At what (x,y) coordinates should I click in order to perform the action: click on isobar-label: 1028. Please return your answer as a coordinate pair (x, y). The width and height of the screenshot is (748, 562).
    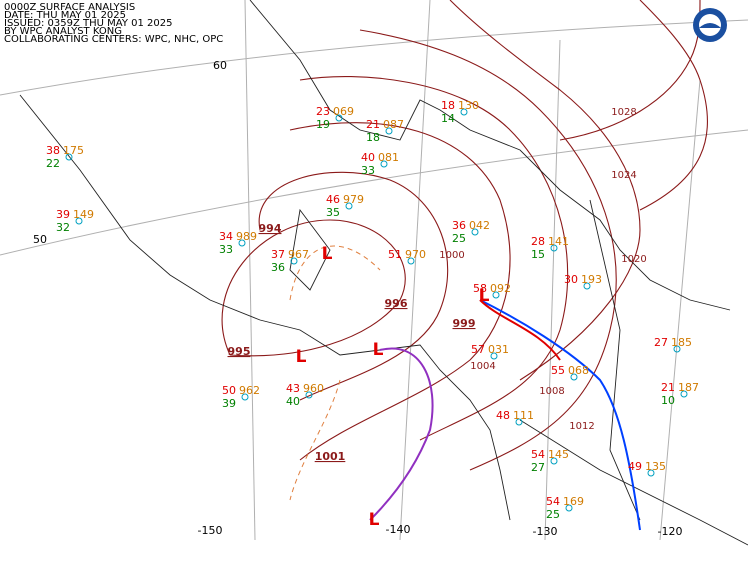
    Looking at the image, I should click on (623, 112).